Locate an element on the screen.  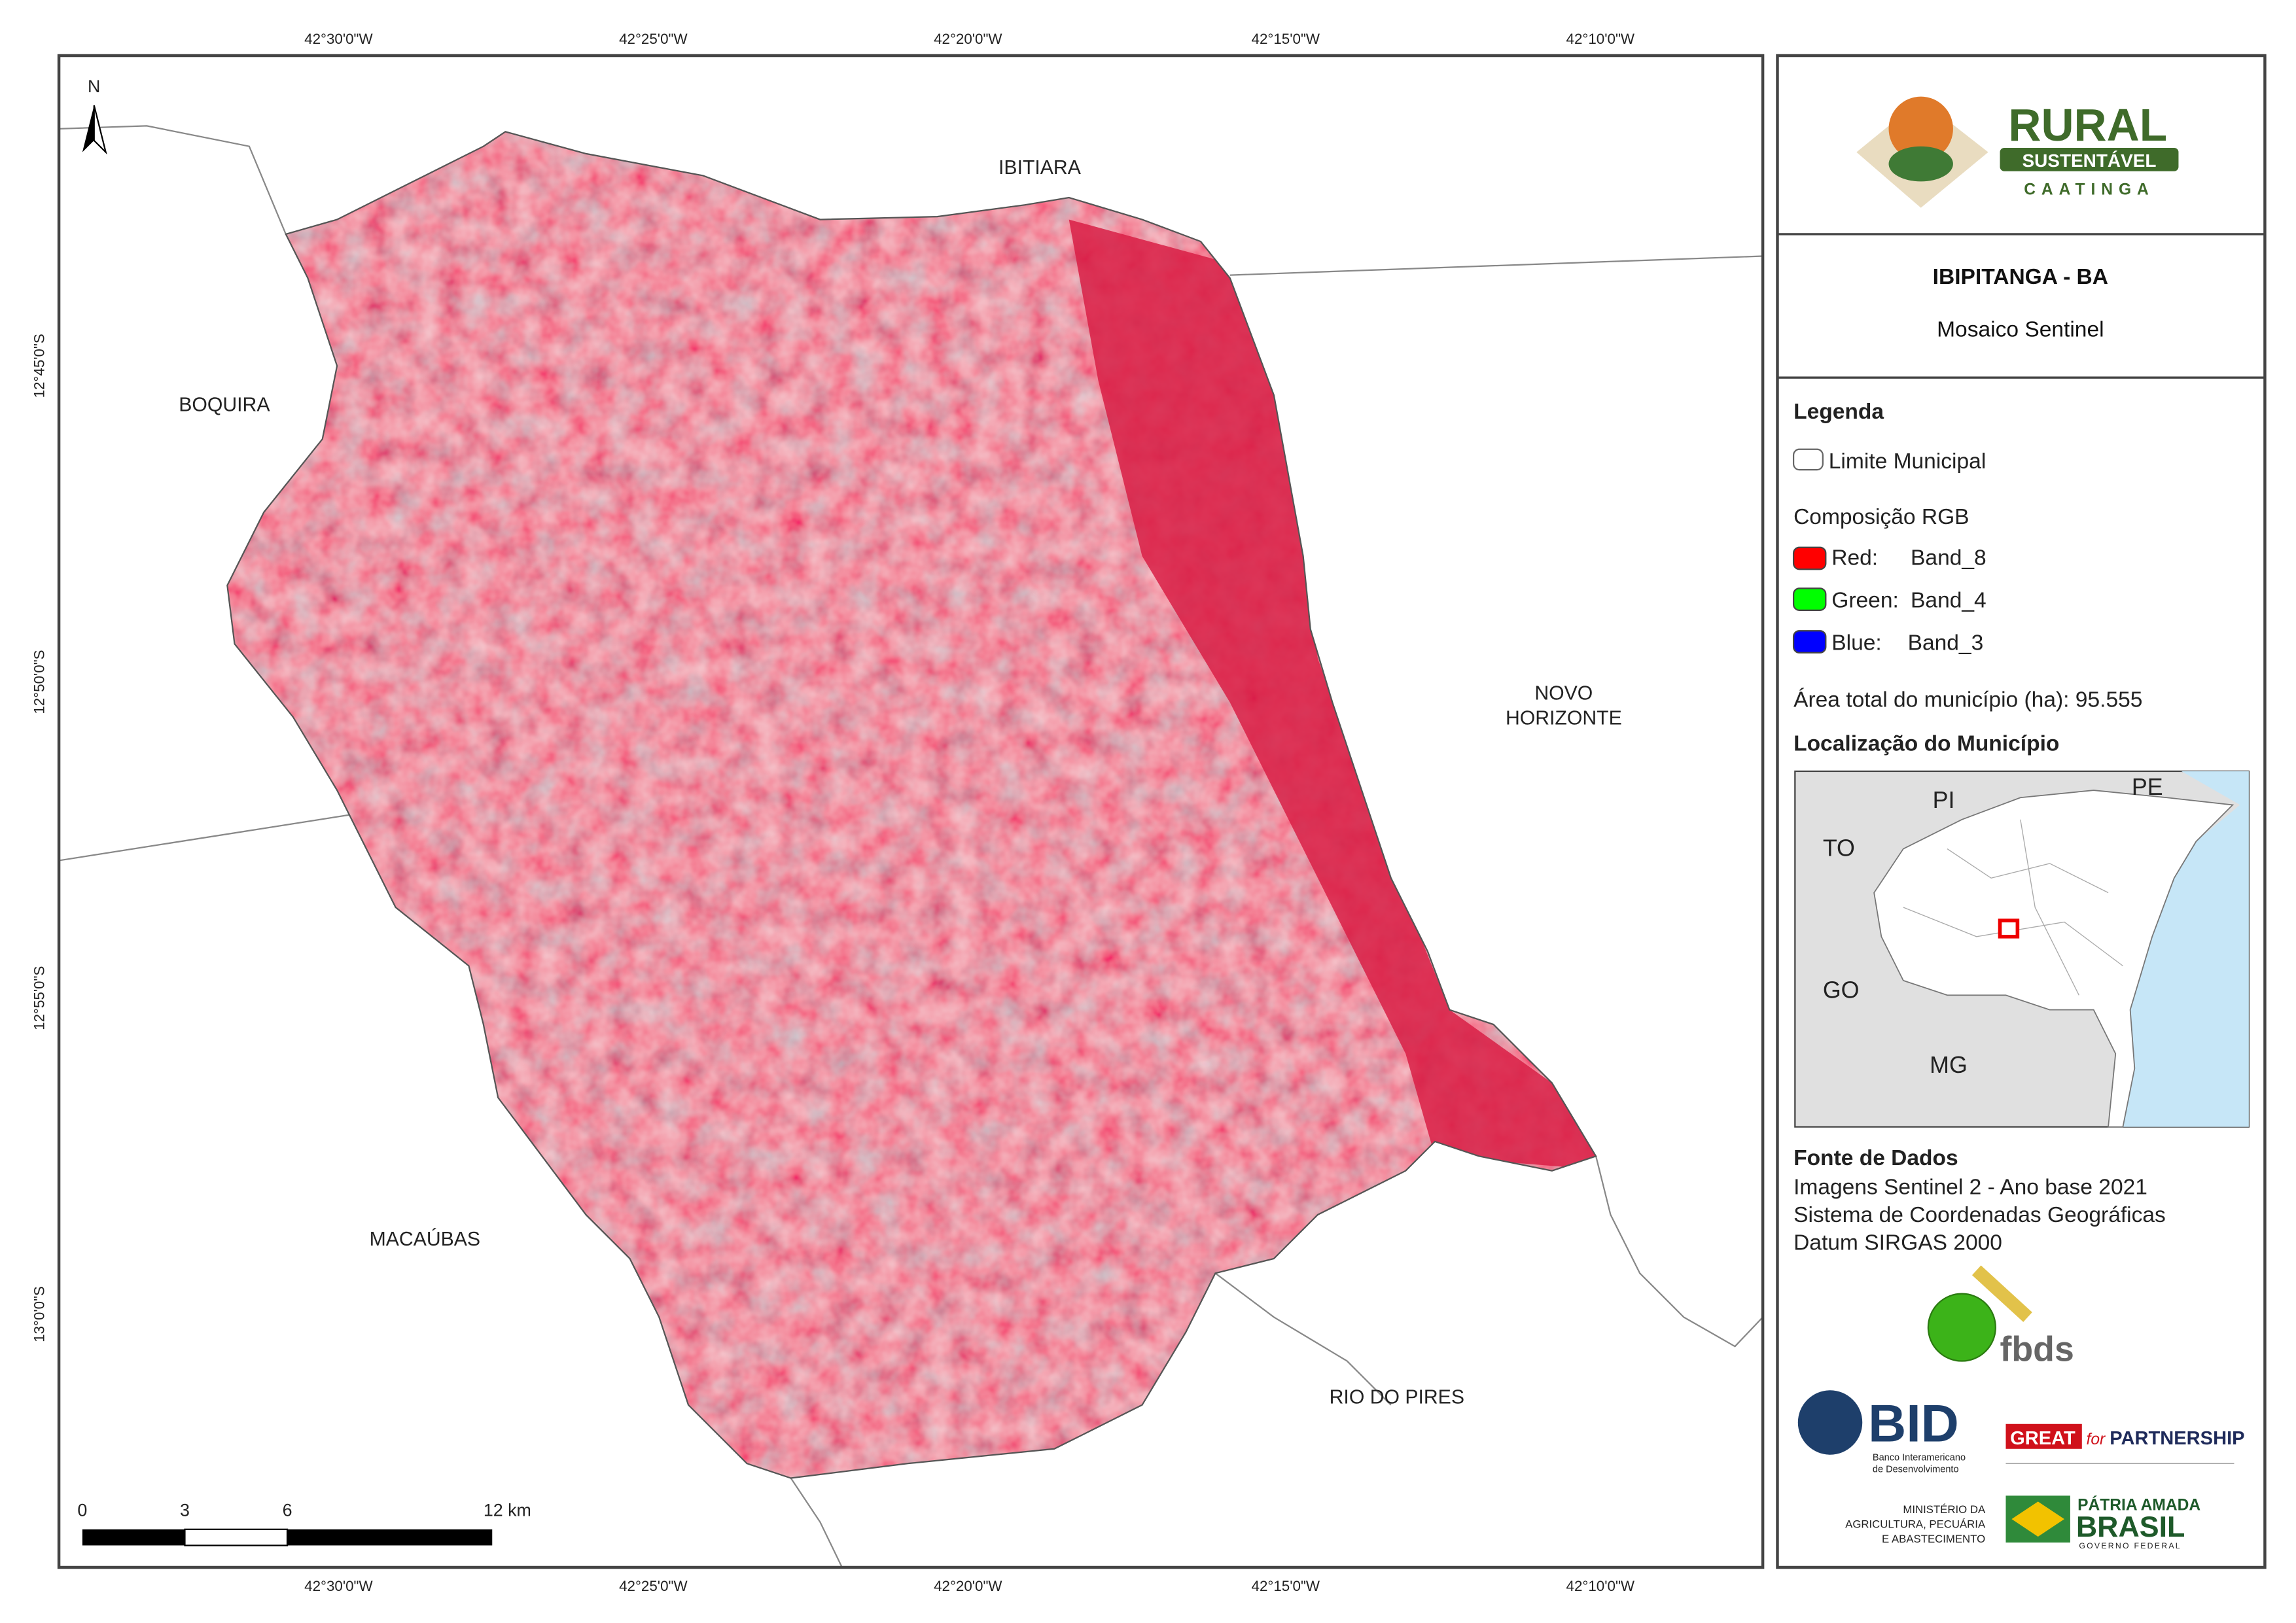
ministry-line: E ABASTECIMENTO is located at coordinates (1933, 1539).